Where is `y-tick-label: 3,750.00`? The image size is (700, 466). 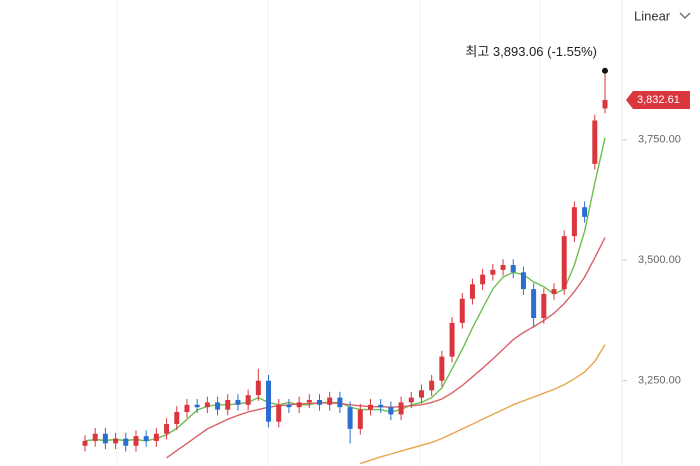
y-tick-label: 3,750.00 is located at coordinates (659, 140).